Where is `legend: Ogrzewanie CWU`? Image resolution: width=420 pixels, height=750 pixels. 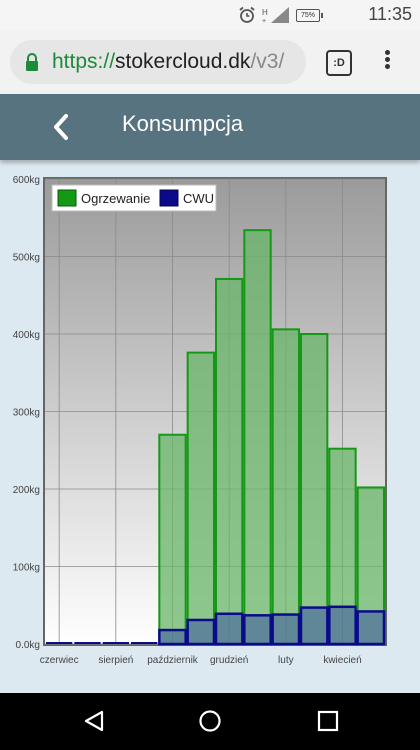 legend: Ogrzewanie CWU is located at coordinates (134, 198).